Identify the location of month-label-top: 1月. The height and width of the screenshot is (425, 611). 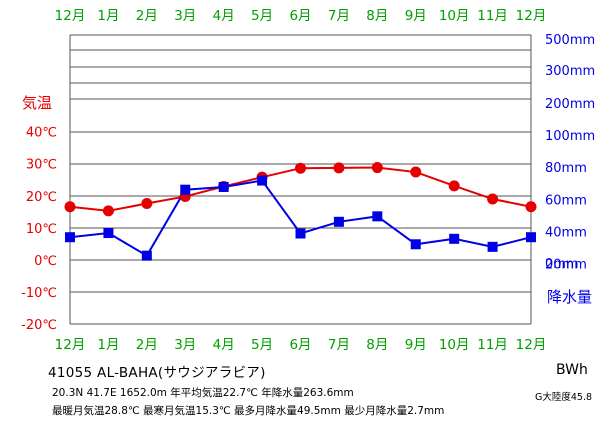
(108, 16).